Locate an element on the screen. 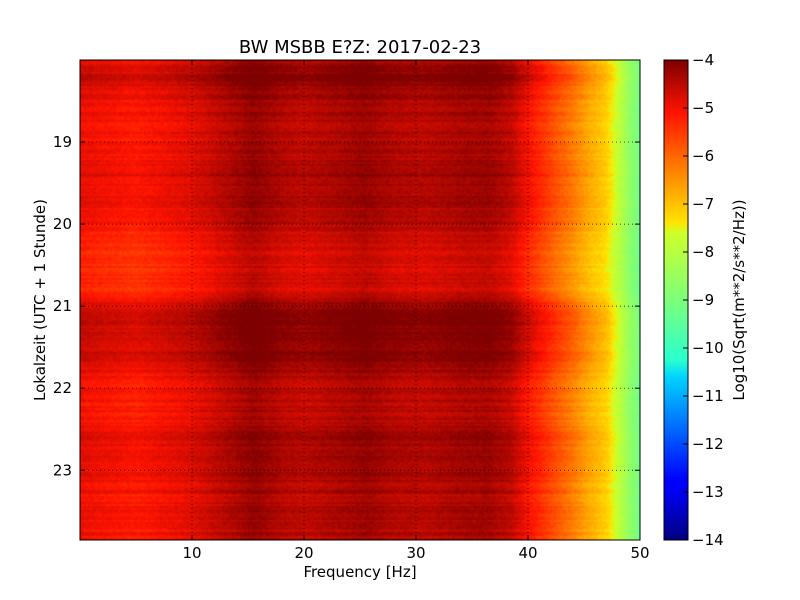 Image resolution: width=800 pixels, height=600 pixels. colorbar-tick-label: −11 is located at coordinates (708, 396).